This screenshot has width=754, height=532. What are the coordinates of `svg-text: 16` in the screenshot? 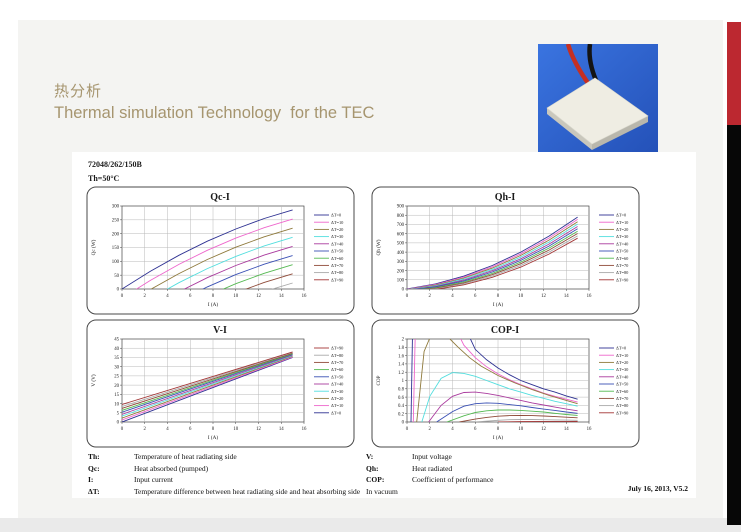 It's located at (304, 296).